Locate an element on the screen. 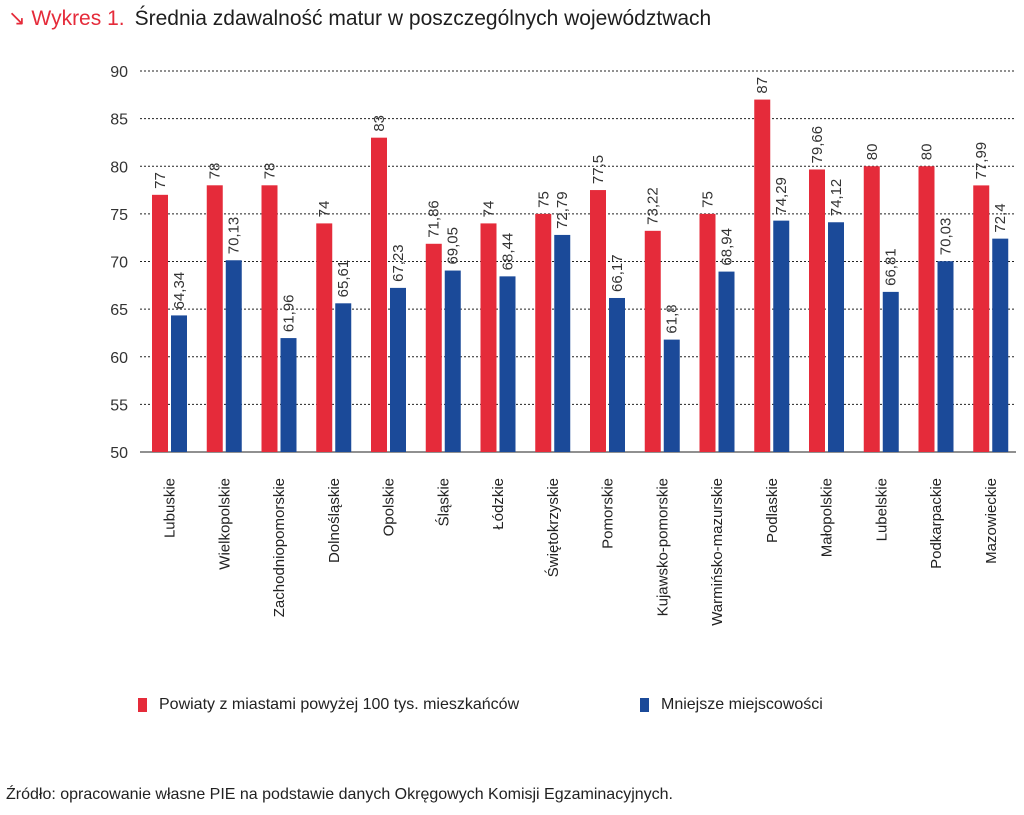  category-label: Opolskie is located at coordinates (389, 507).